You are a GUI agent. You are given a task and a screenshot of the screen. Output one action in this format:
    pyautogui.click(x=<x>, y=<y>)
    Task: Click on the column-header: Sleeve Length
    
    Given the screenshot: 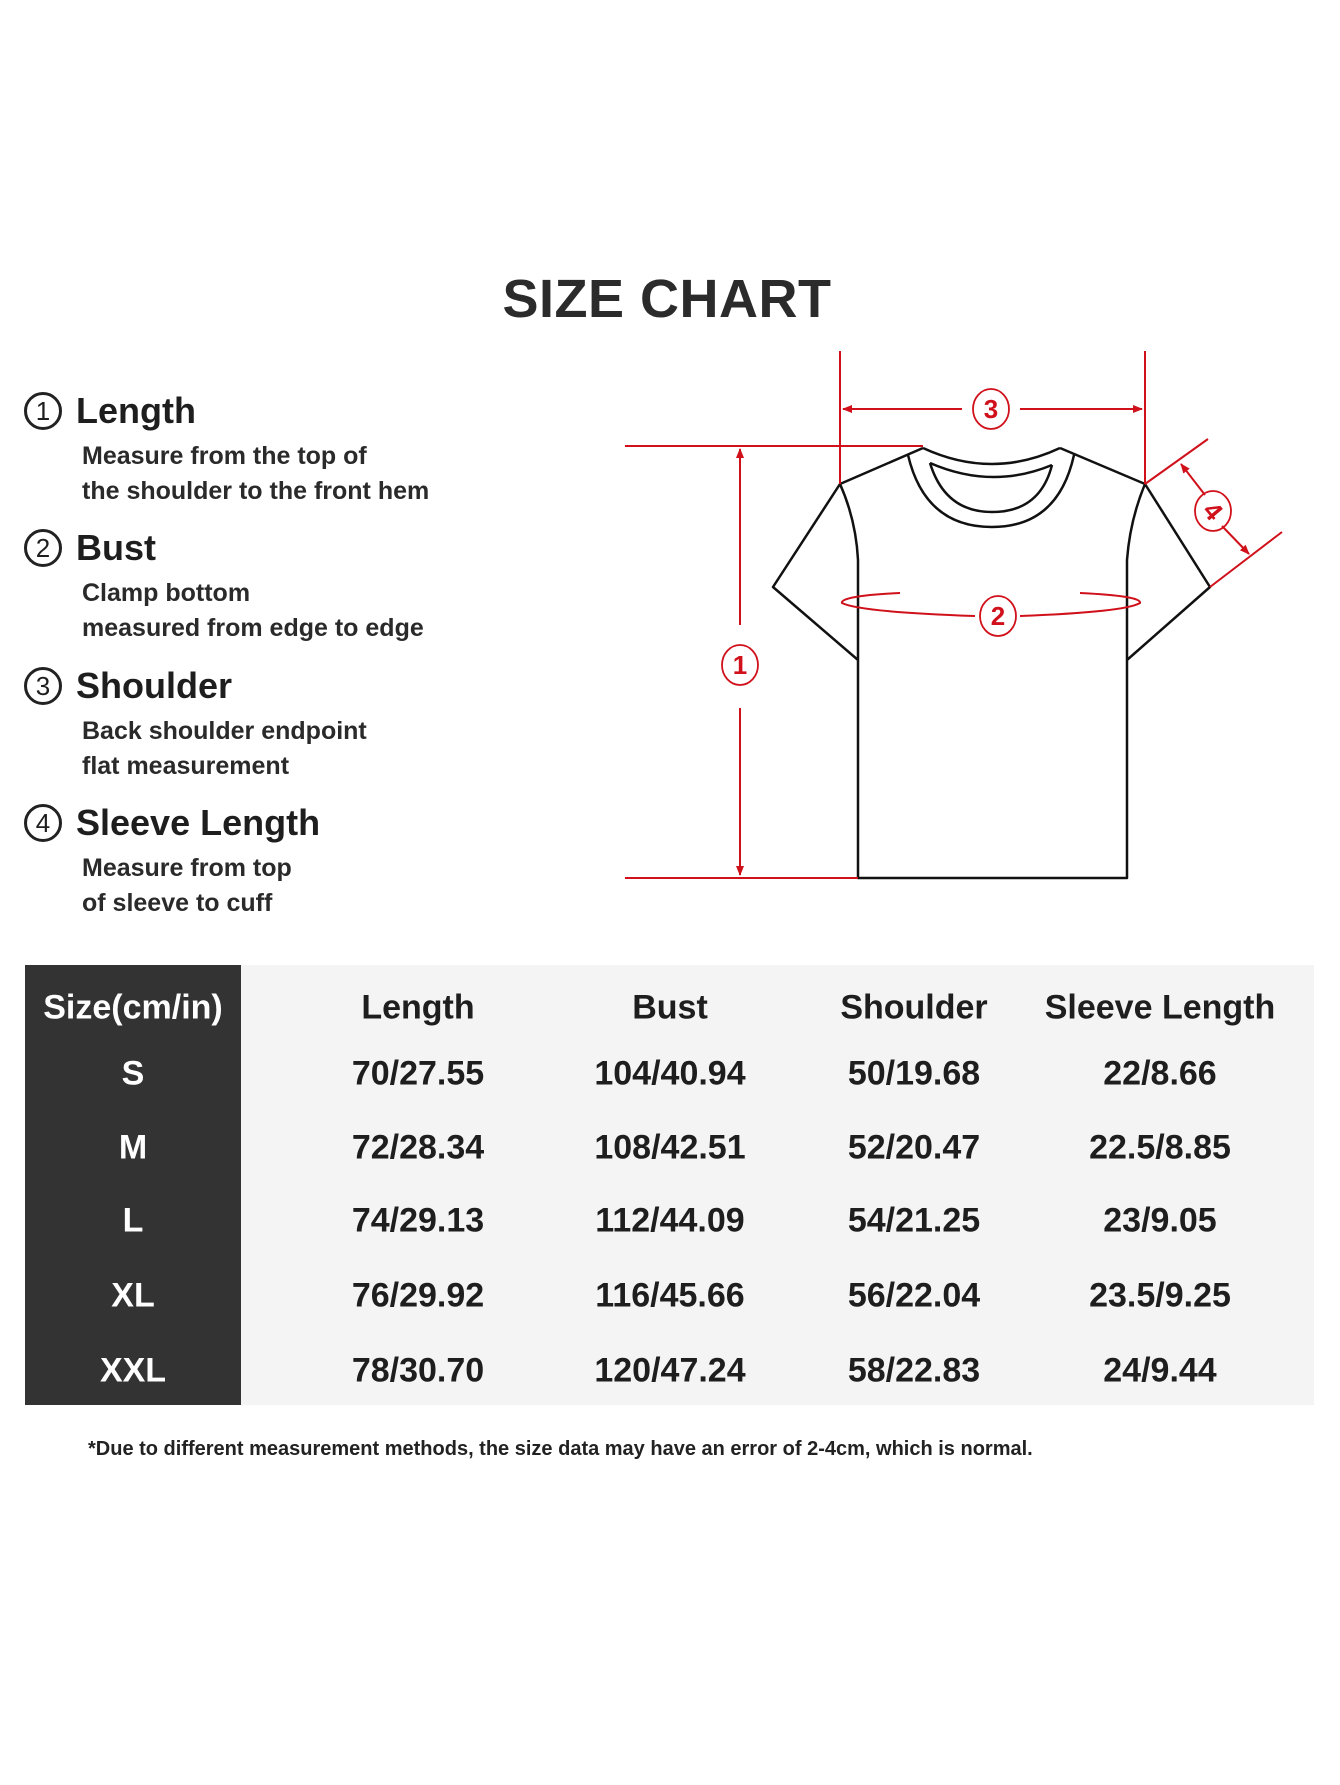 What is the action you would take?
    pyautogui.click(x=1160, y=1007)
    